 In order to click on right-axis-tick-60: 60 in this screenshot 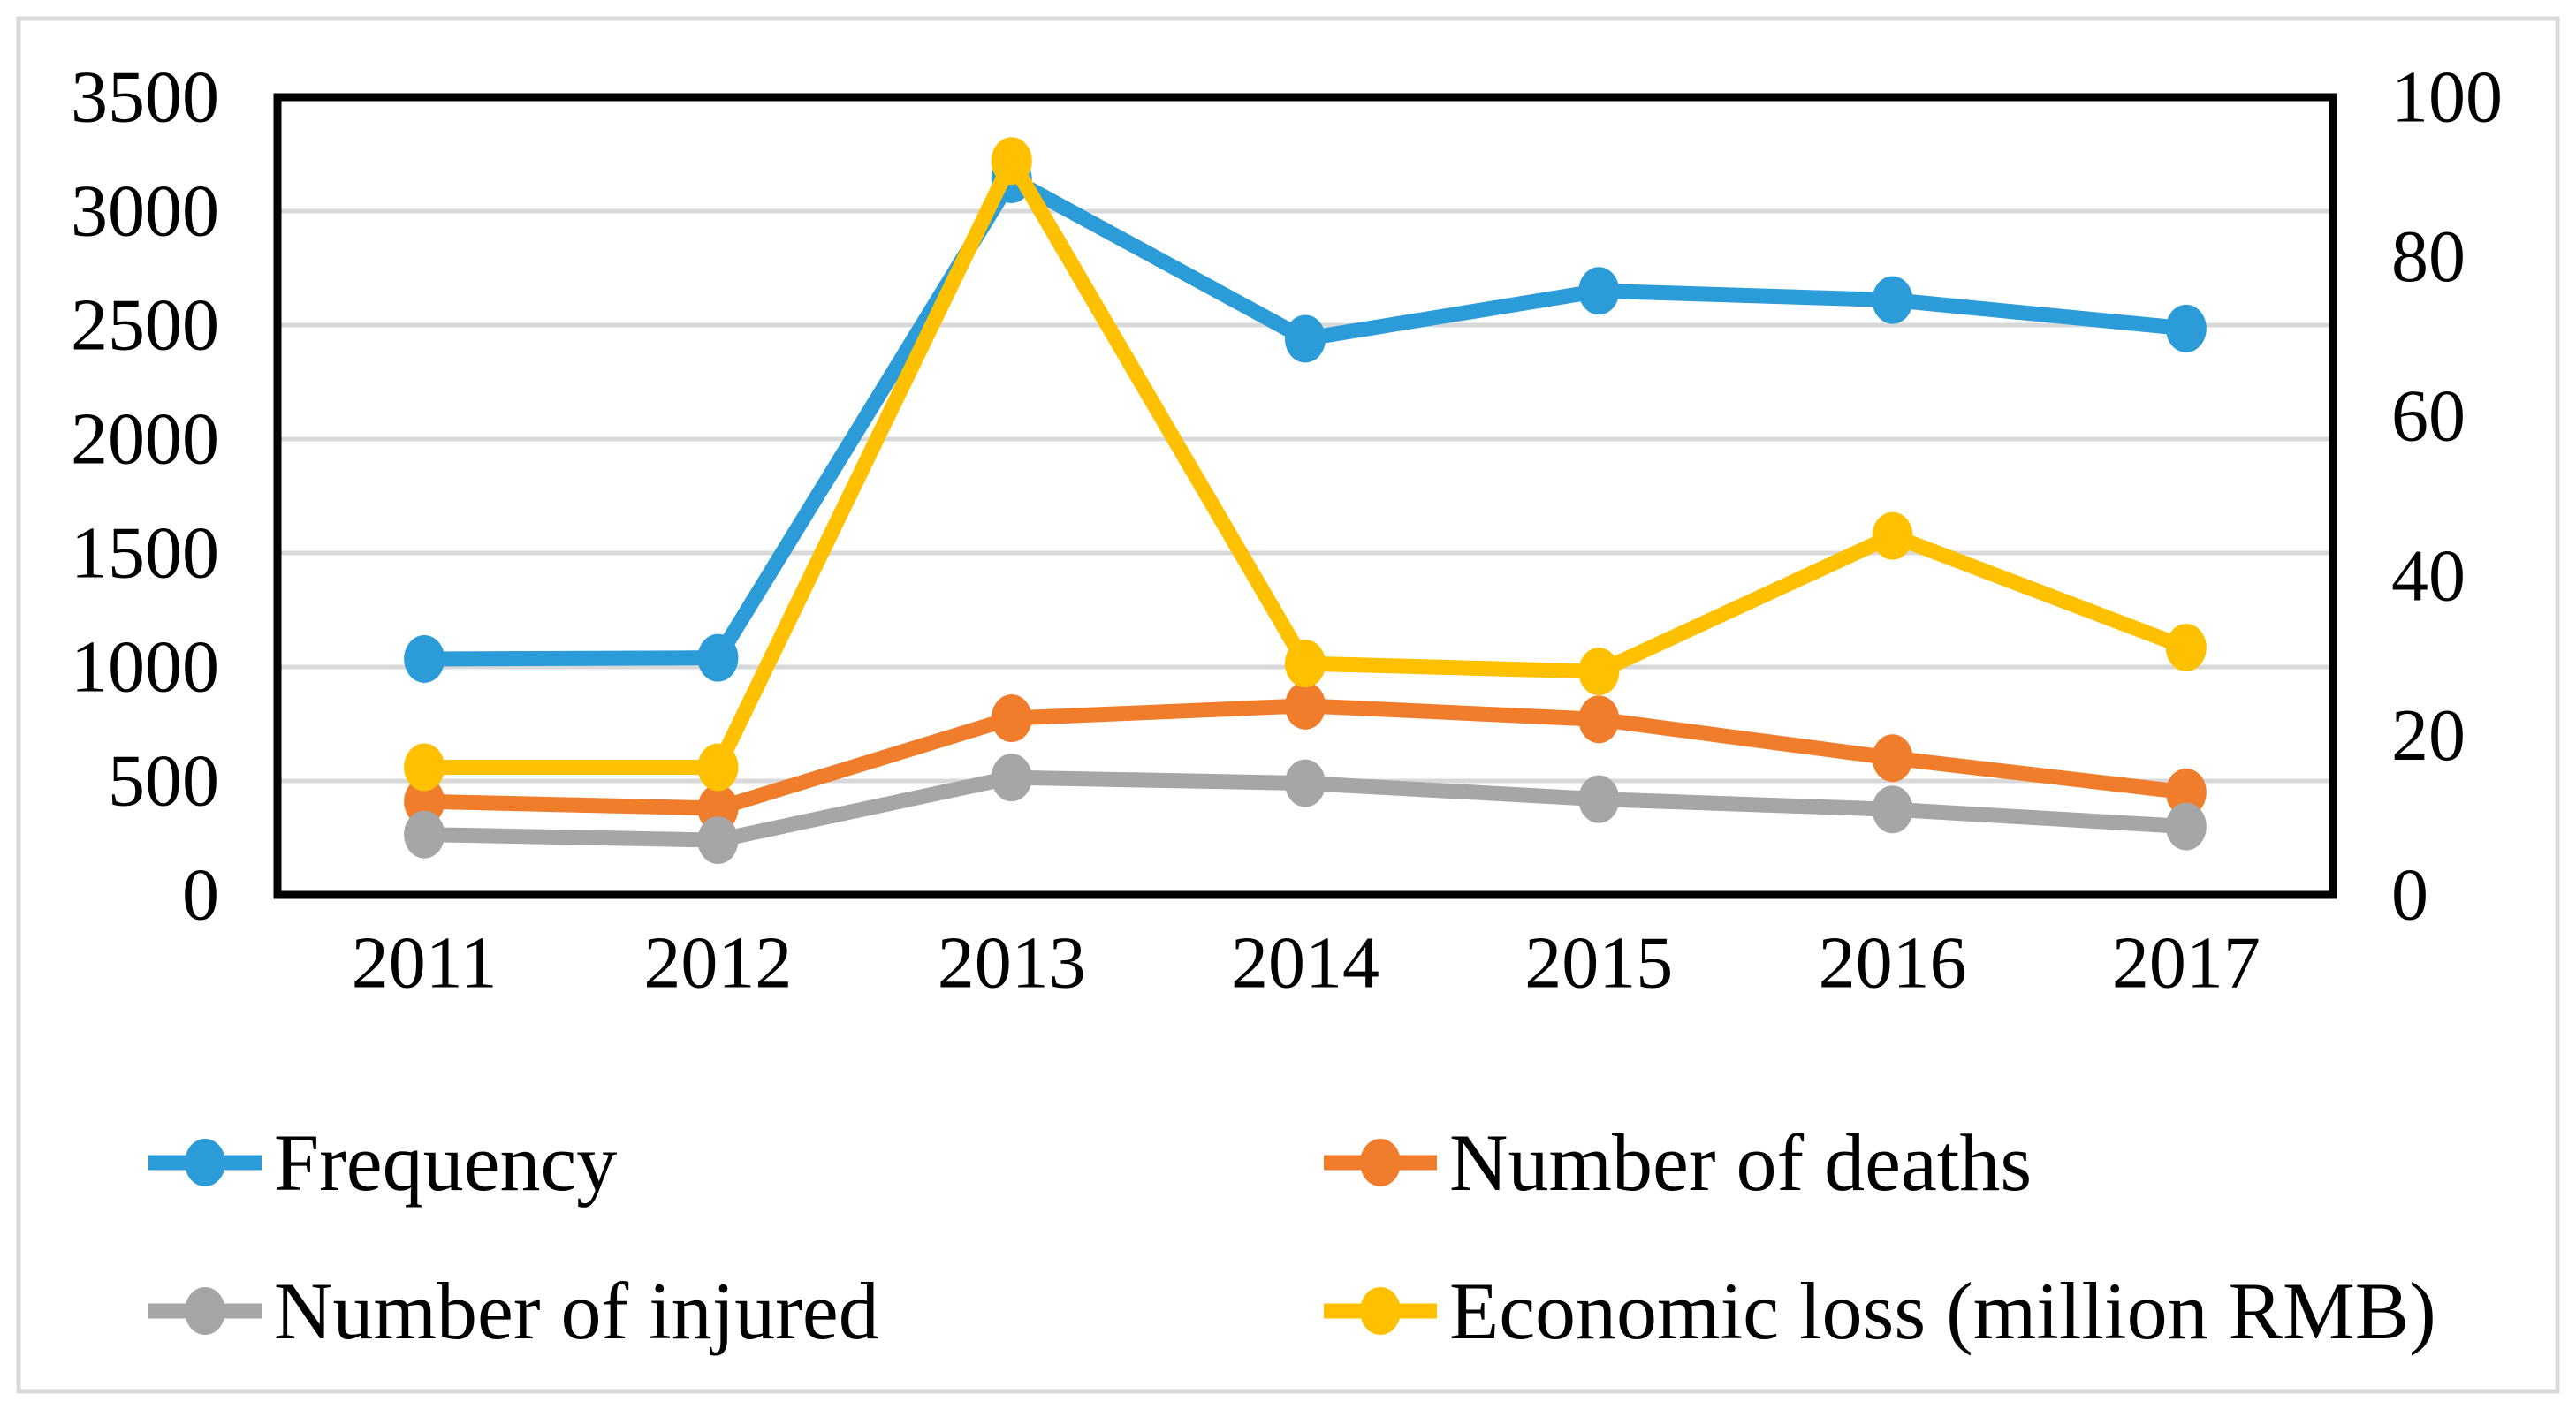, I will do `click(2428, 417)`.